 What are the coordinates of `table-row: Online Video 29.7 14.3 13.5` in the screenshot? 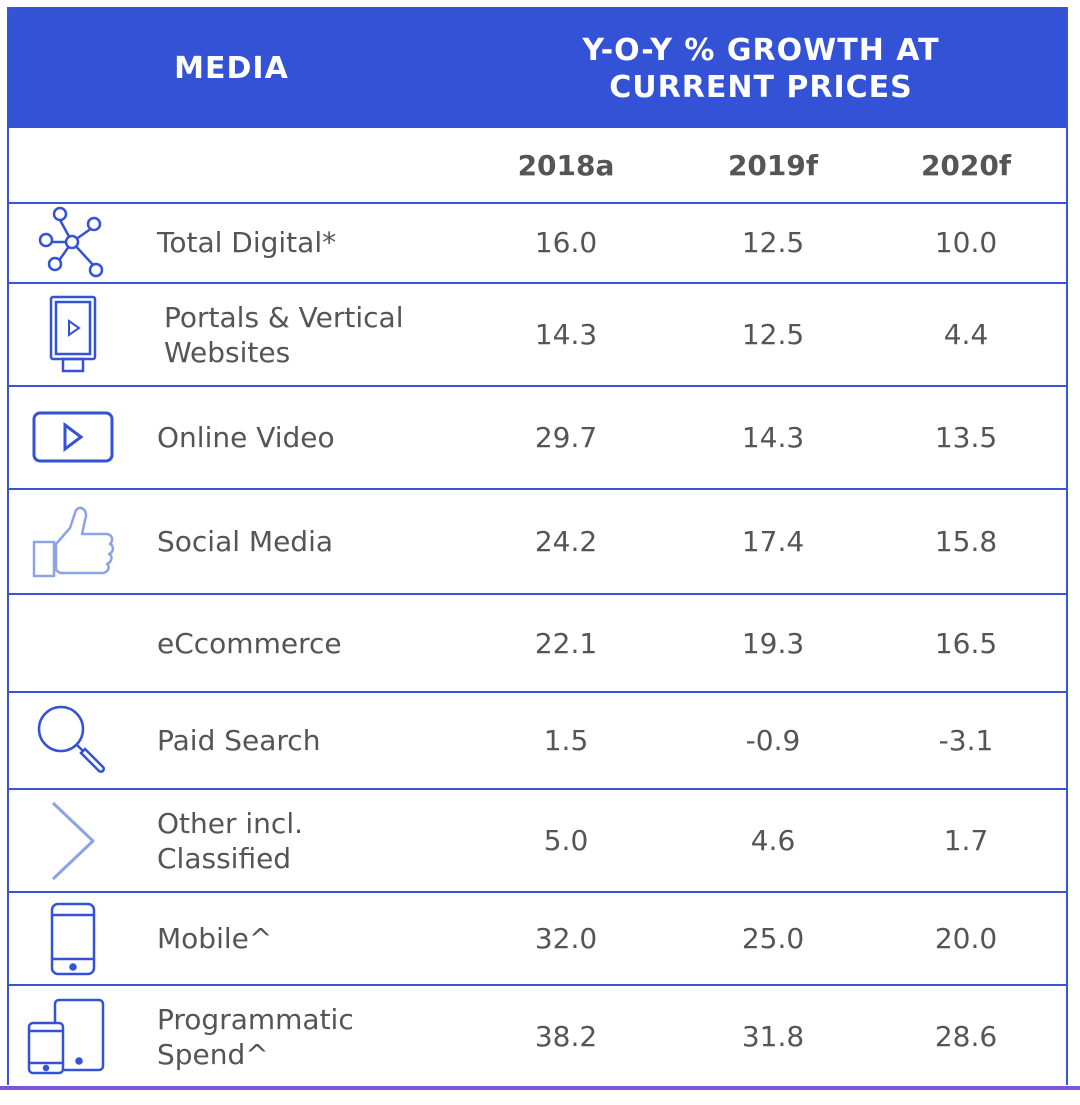 It's located at (537, 438).